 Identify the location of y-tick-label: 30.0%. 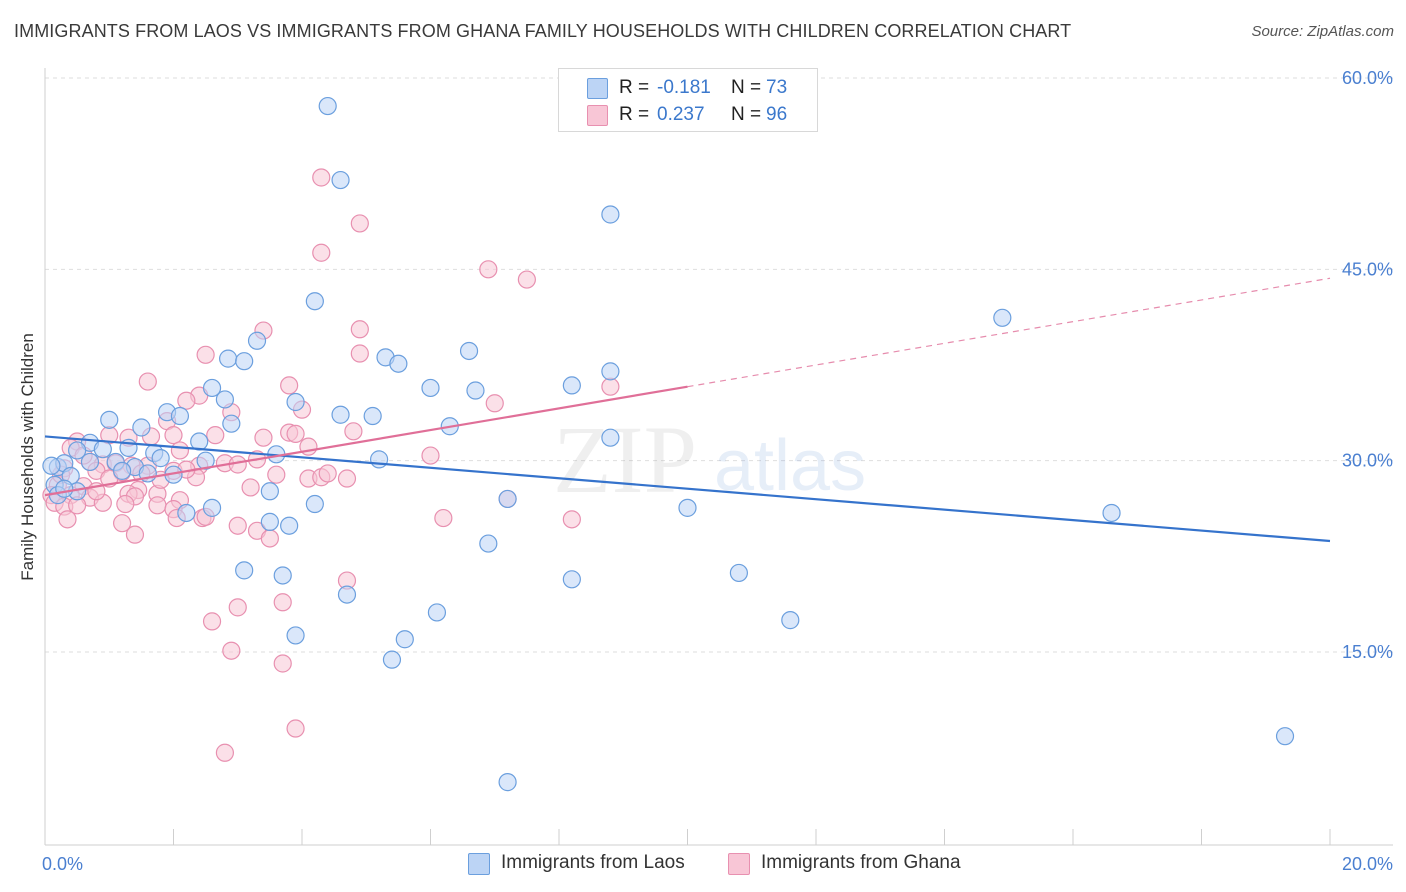
(1367, 461).